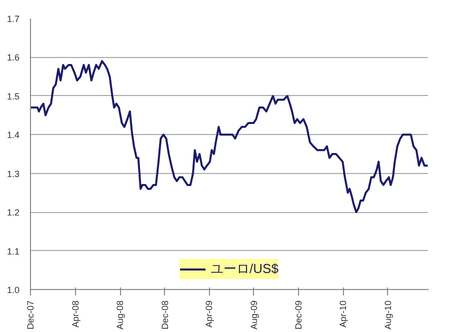 Image resolution: width=450 pixels, height=332 pixels. What do you see at coordinates (299, 315) in the screenshot?
I see `x-tick-label: Dec-09` at bounding box center [299, 315].